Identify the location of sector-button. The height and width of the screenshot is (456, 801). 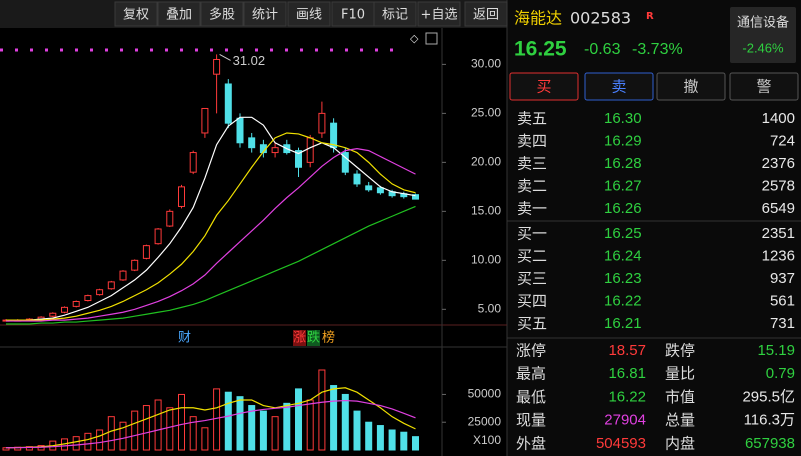
(763, 35).